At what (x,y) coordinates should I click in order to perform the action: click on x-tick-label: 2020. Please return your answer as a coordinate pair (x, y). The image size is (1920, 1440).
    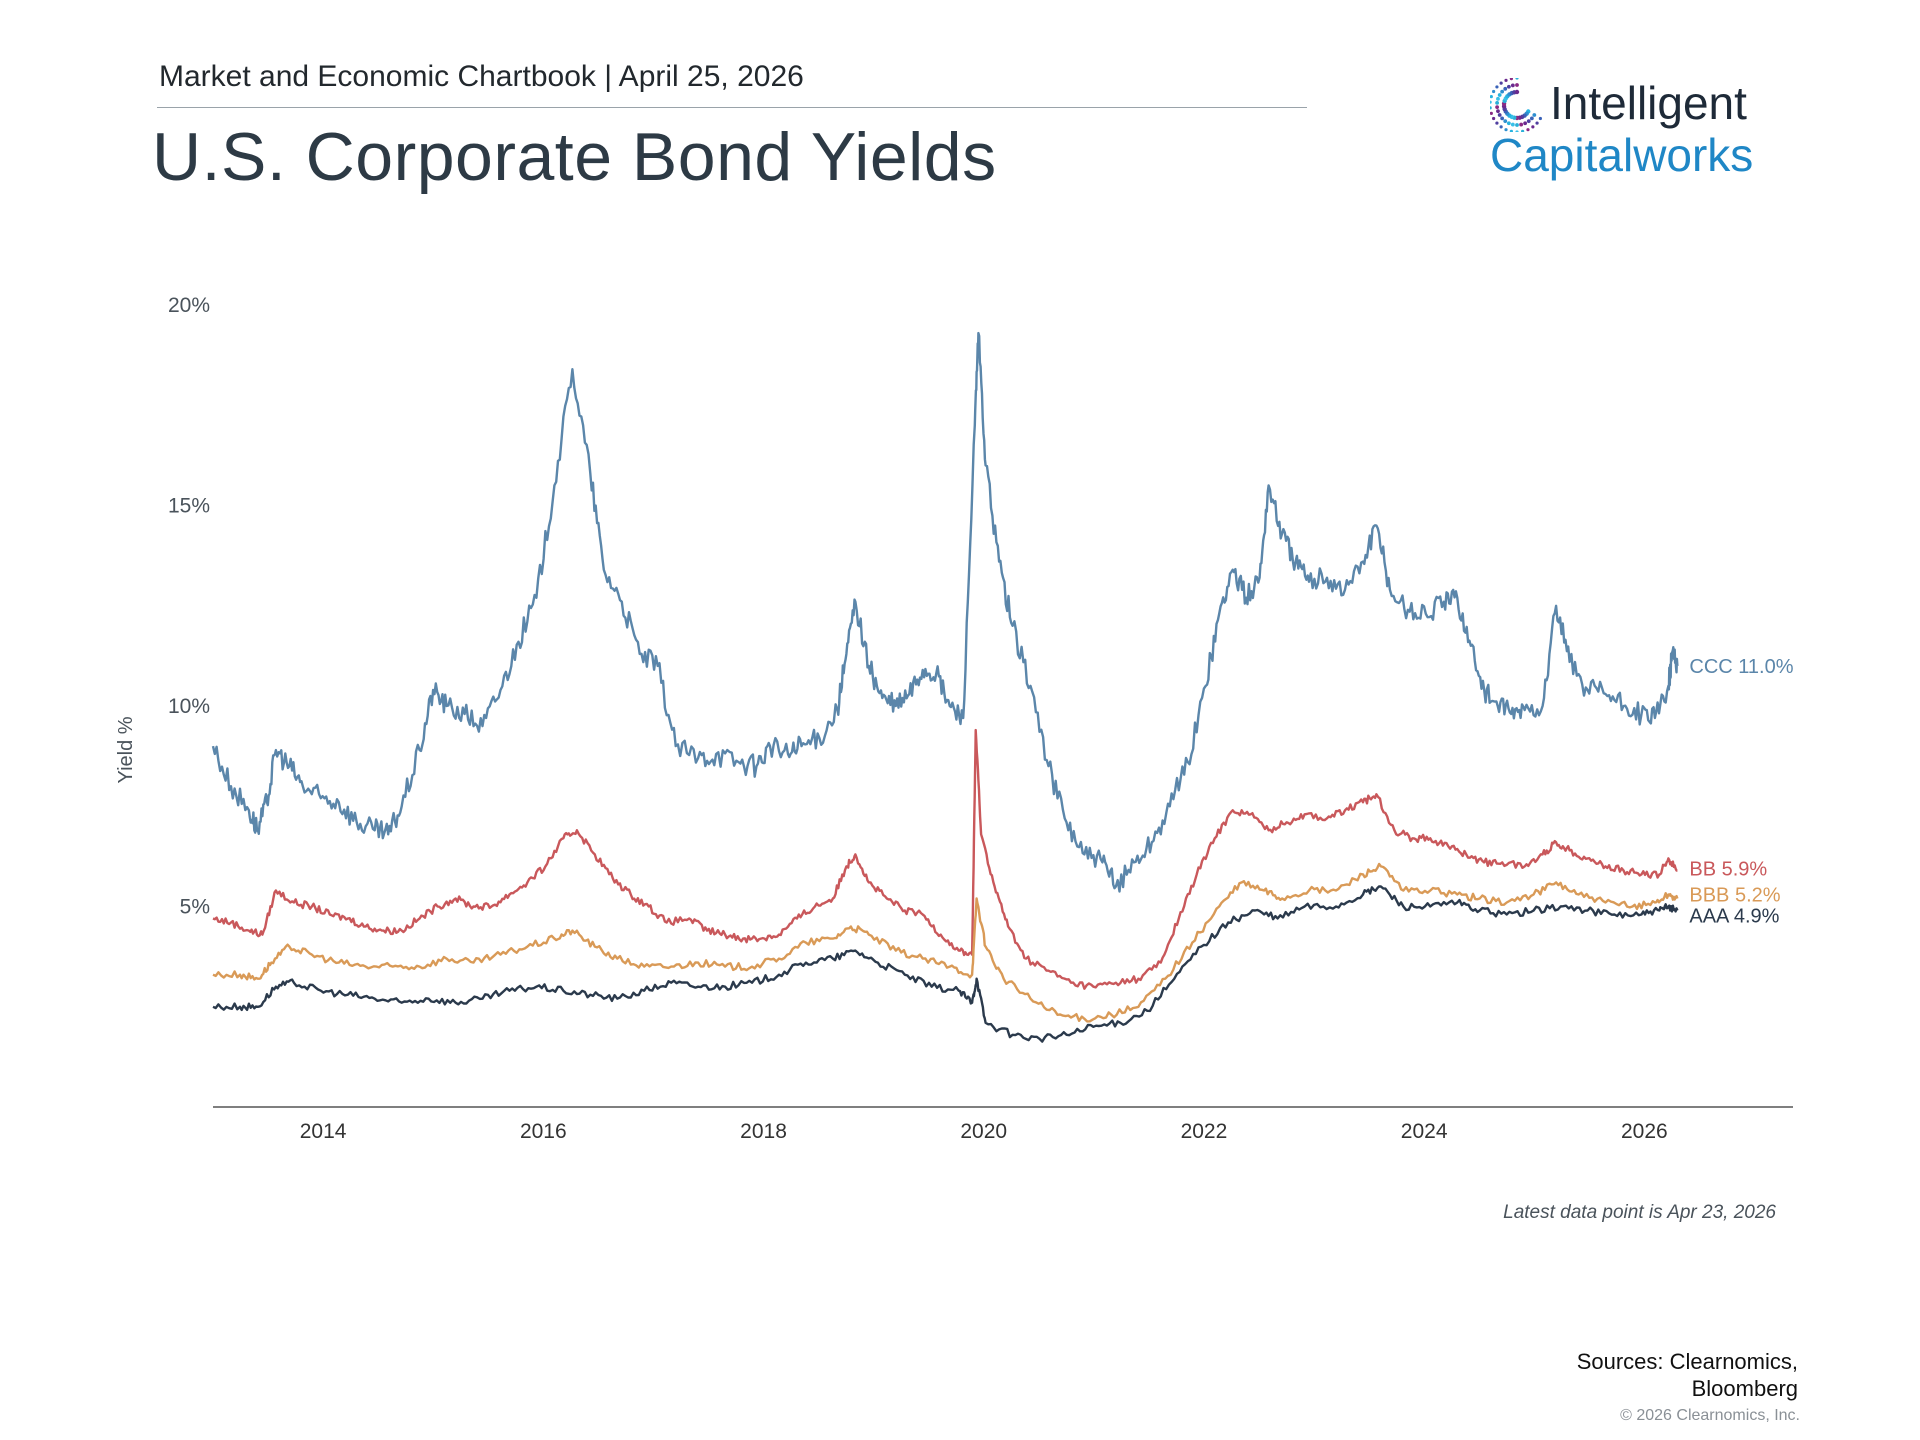
    Looking at the image, I should click on (983, 1131).